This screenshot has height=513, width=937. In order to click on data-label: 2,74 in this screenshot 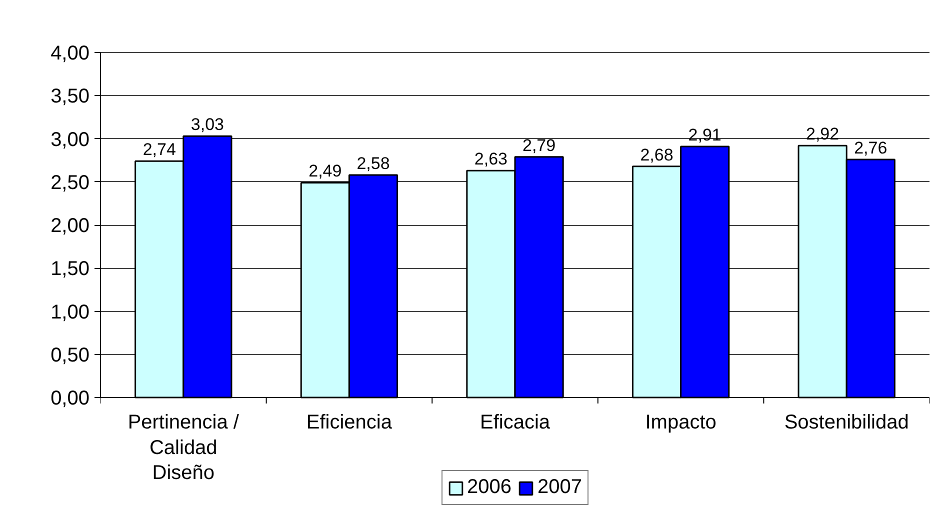, I will do `click(159, 150)`.